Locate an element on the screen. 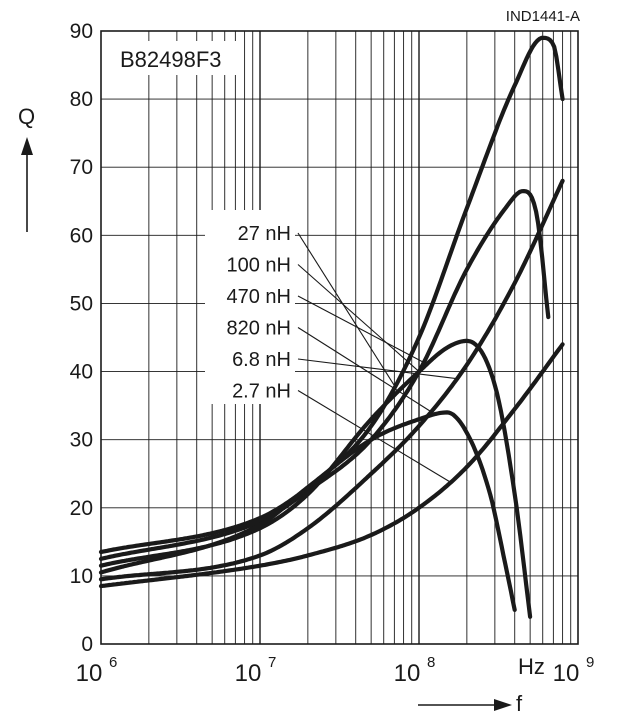 This screenshot has width=618, height=714. y-tick-label: 80 is located at coordinates (81, 99).